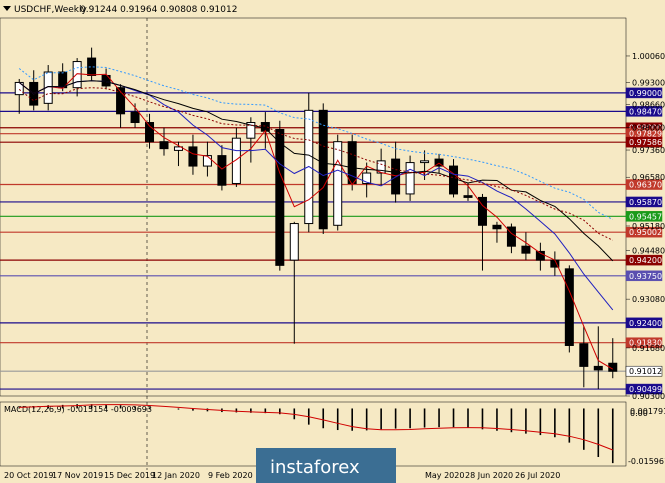  Describe the element at coordinates (129, 475) in the screenshot. I see `x-tick-label: 15 Dec 2019` at that location.